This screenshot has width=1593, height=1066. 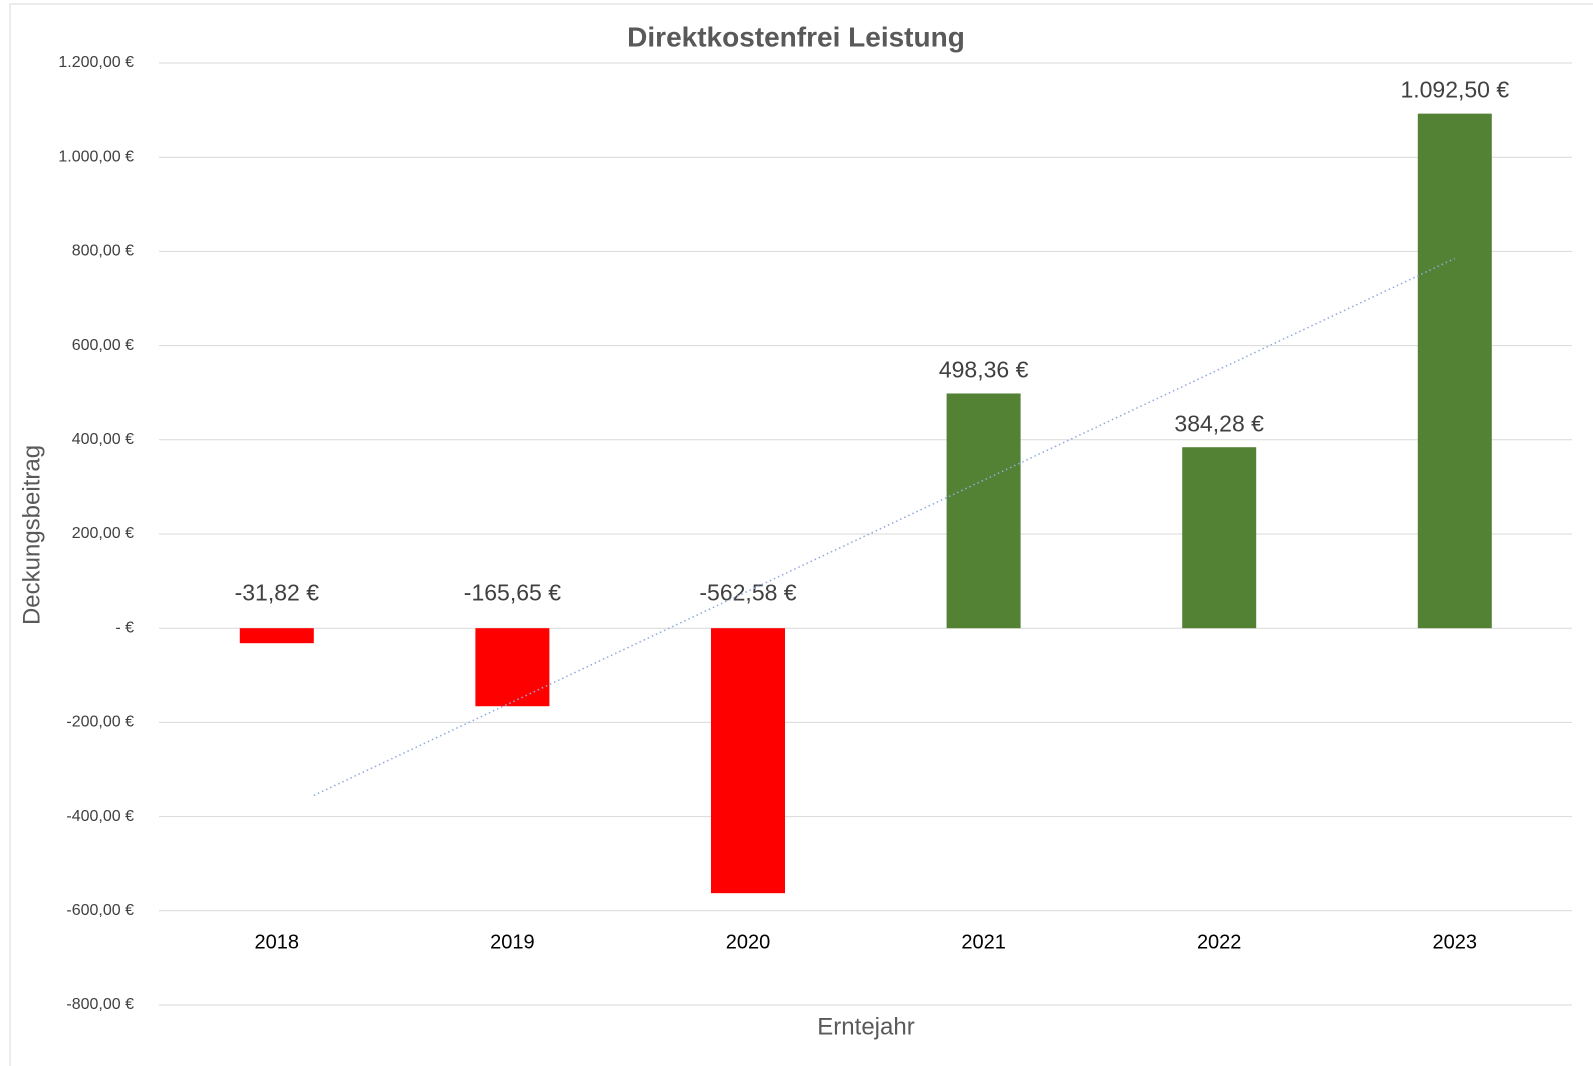 What do you see at coordinates (1219, 942) in the screenshot?
I see `x-tick-label: 2022` at bounding box center [1219, 942].